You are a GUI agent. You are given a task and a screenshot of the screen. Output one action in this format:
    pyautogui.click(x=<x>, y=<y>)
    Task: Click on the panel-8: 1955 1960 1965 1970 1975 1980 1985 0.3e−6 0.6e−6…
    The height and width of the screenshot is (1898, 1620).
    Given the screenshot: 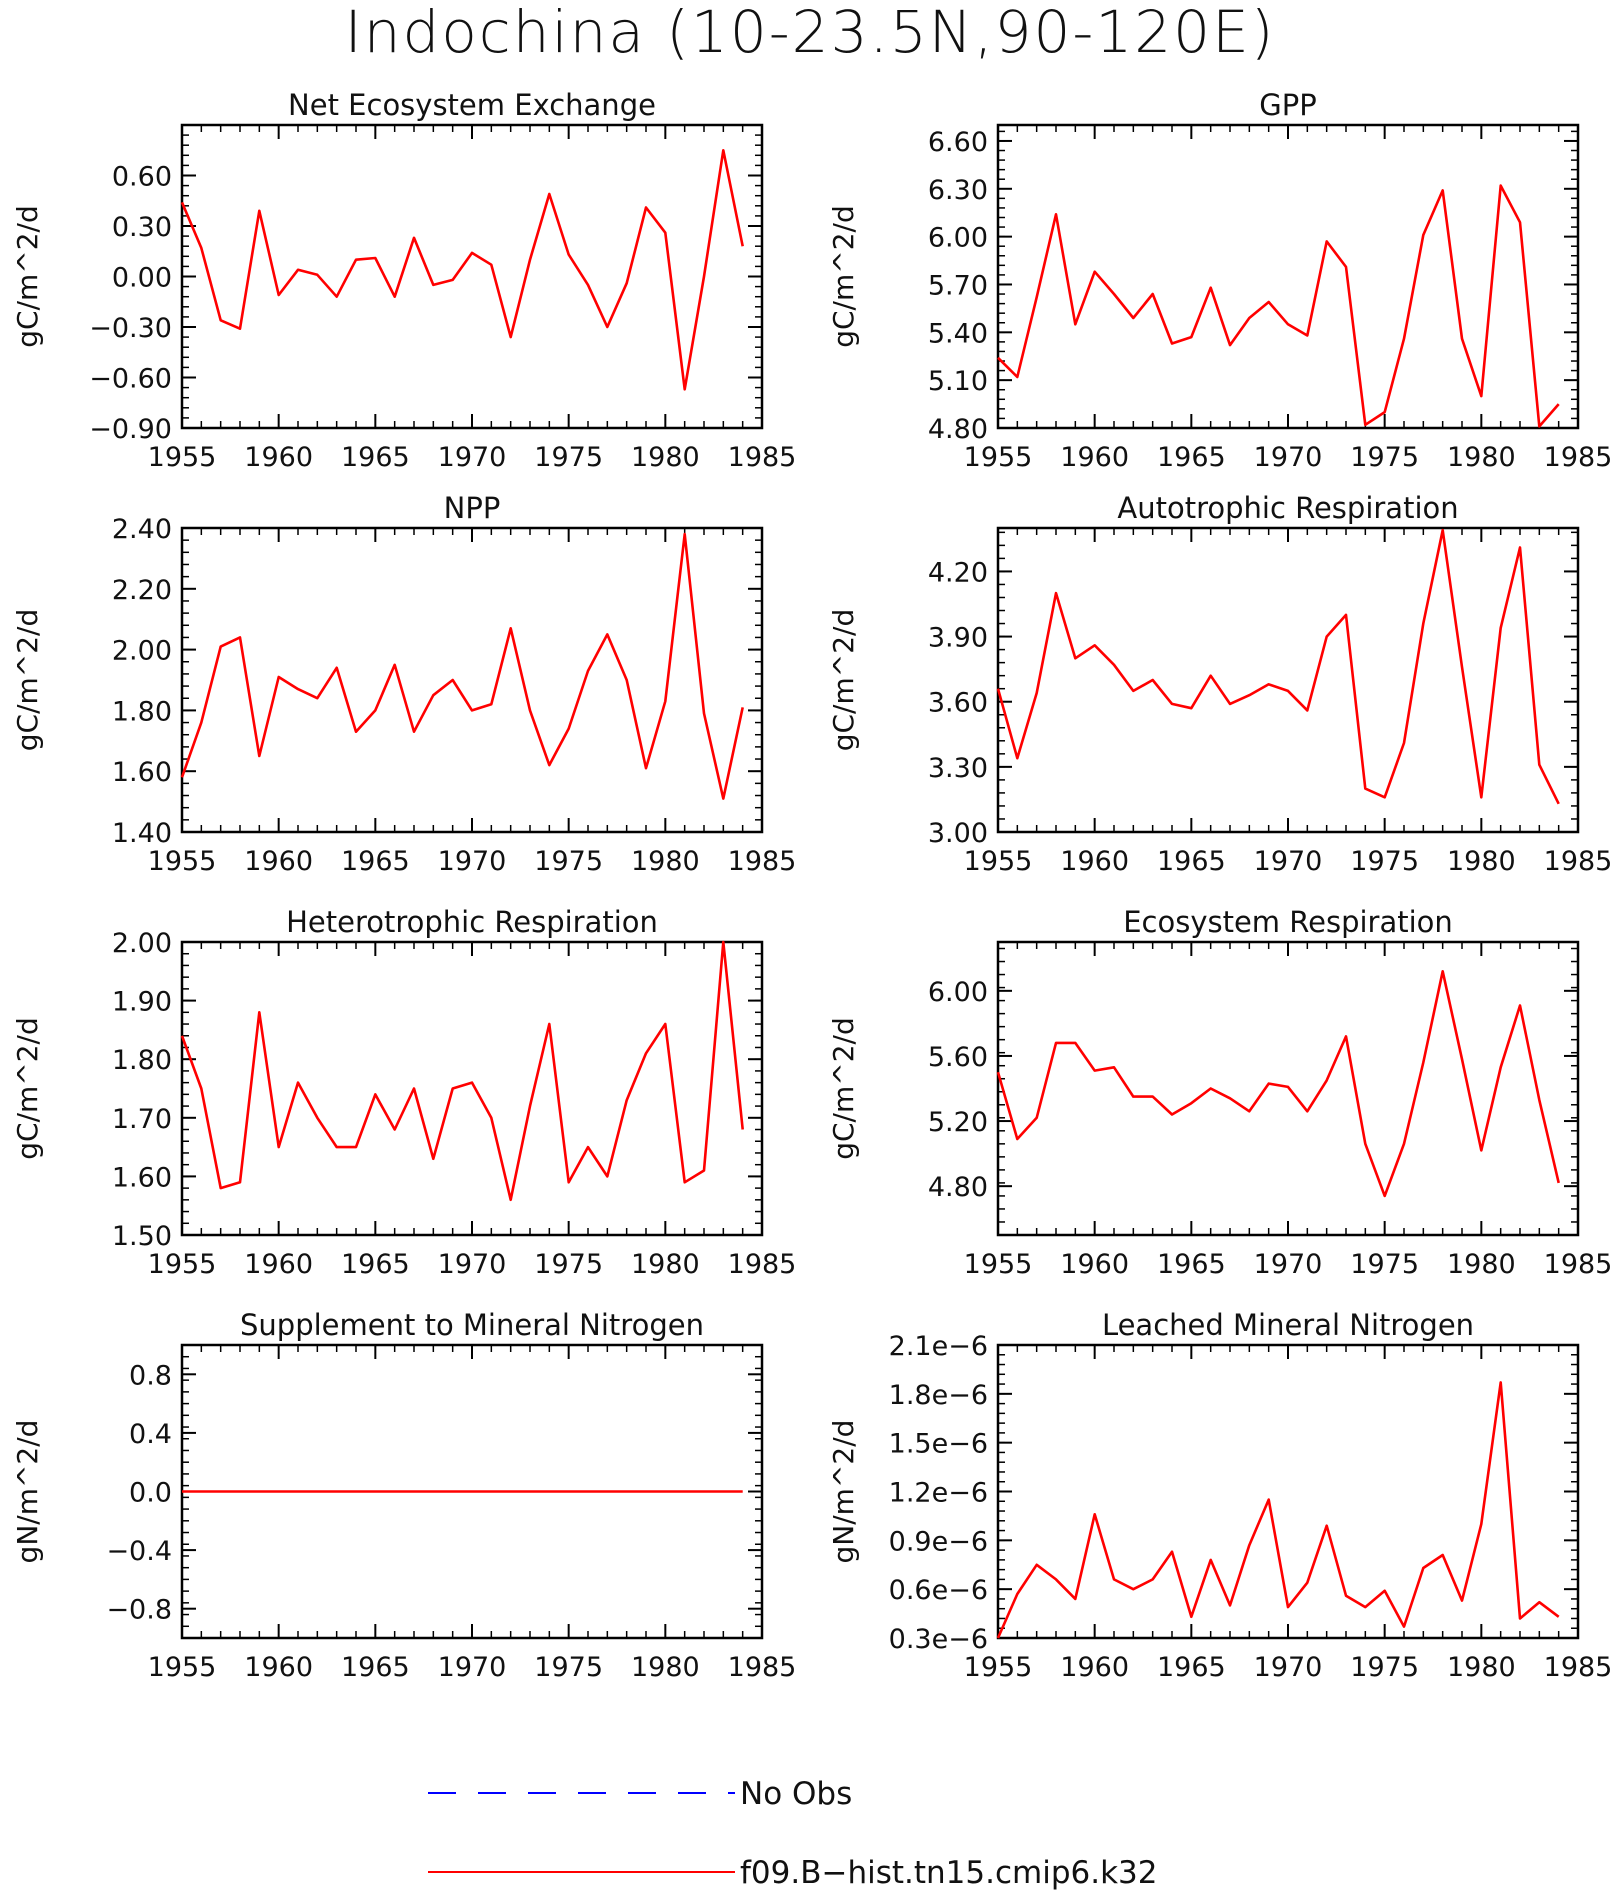 What is the action you would take?
    pyautogui.click(x=1219, y=1495)
    